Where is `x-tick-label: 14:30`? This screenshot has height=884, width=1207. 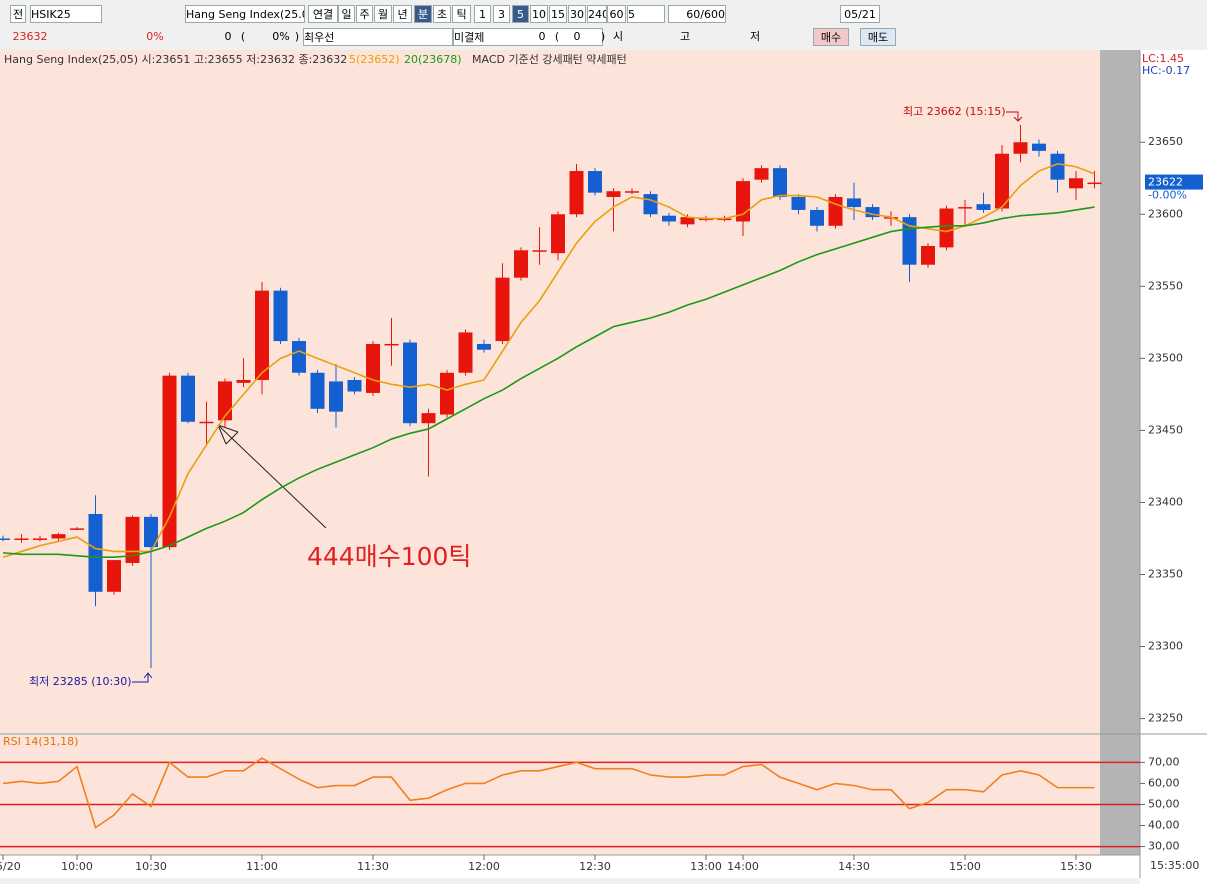
x-tick-label: 14:30 is located at coordinates (854, 866).